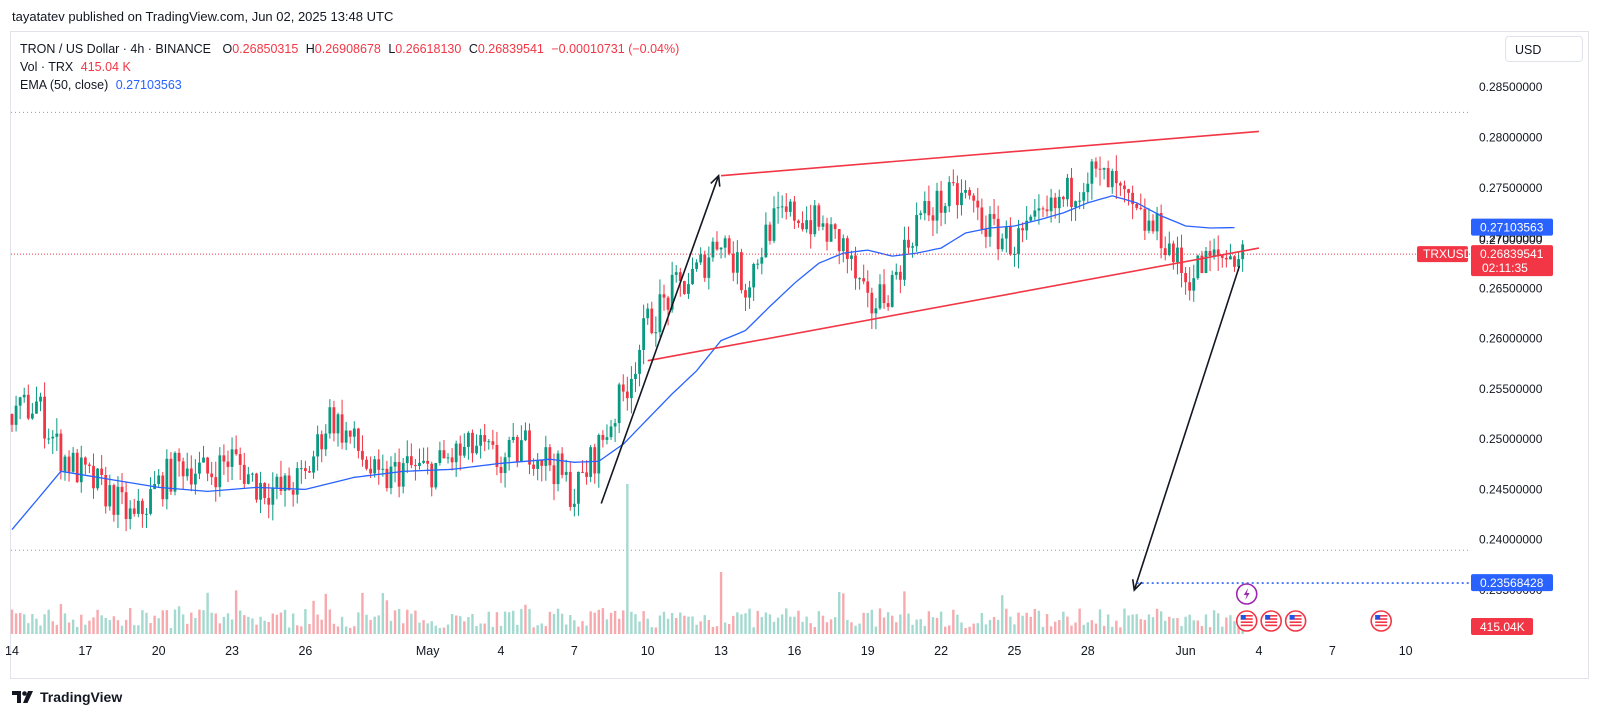 The width and height of the screenshot is (1600, 718). I want to click on ema-label: EMA (50, close), so click(64, 85).